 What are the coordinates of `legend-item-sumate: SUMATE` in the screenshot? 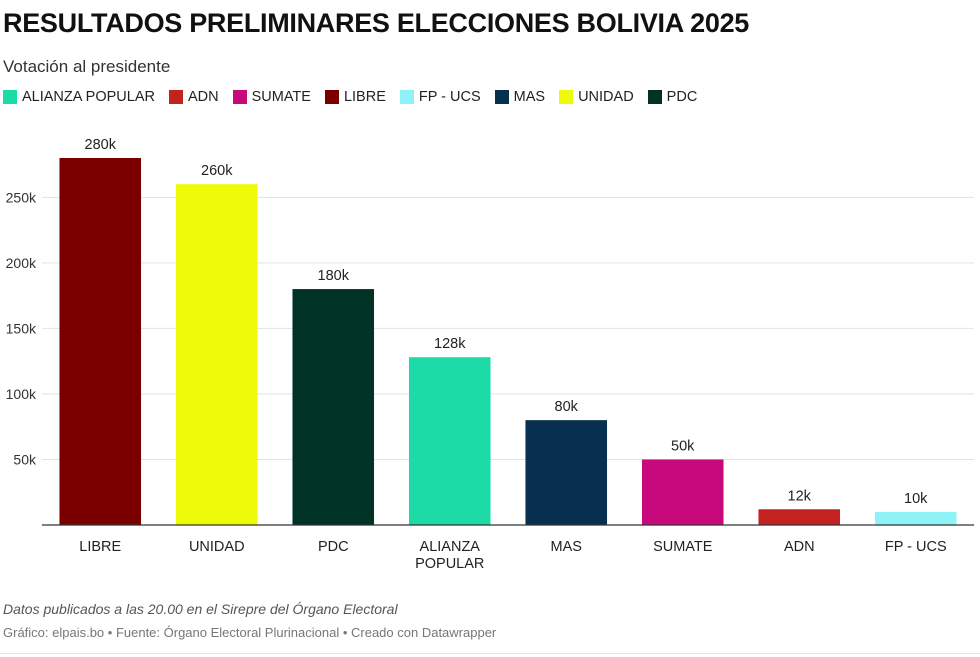 It's located at (271, 97).